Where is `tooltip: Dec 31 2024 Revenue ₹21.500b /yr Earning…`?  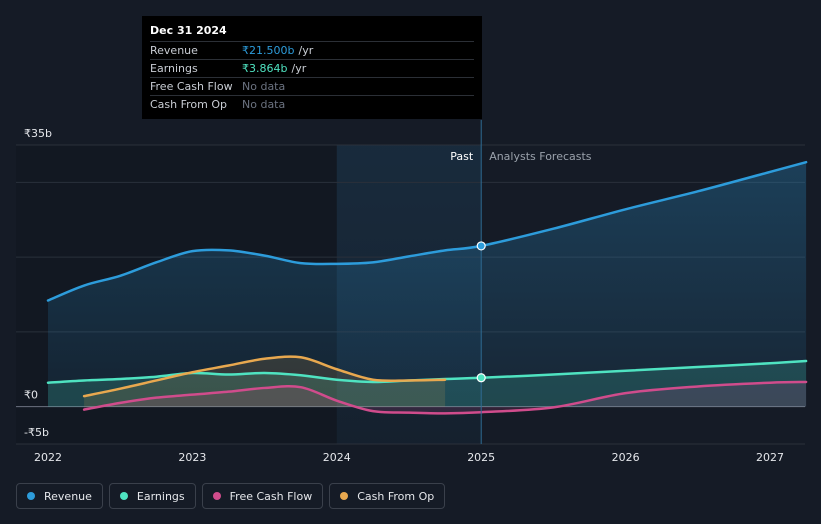 tooltip: Dec 31 2024 Revenue ₹21.500b /yr Earning… is located at coordinates (312, 67).